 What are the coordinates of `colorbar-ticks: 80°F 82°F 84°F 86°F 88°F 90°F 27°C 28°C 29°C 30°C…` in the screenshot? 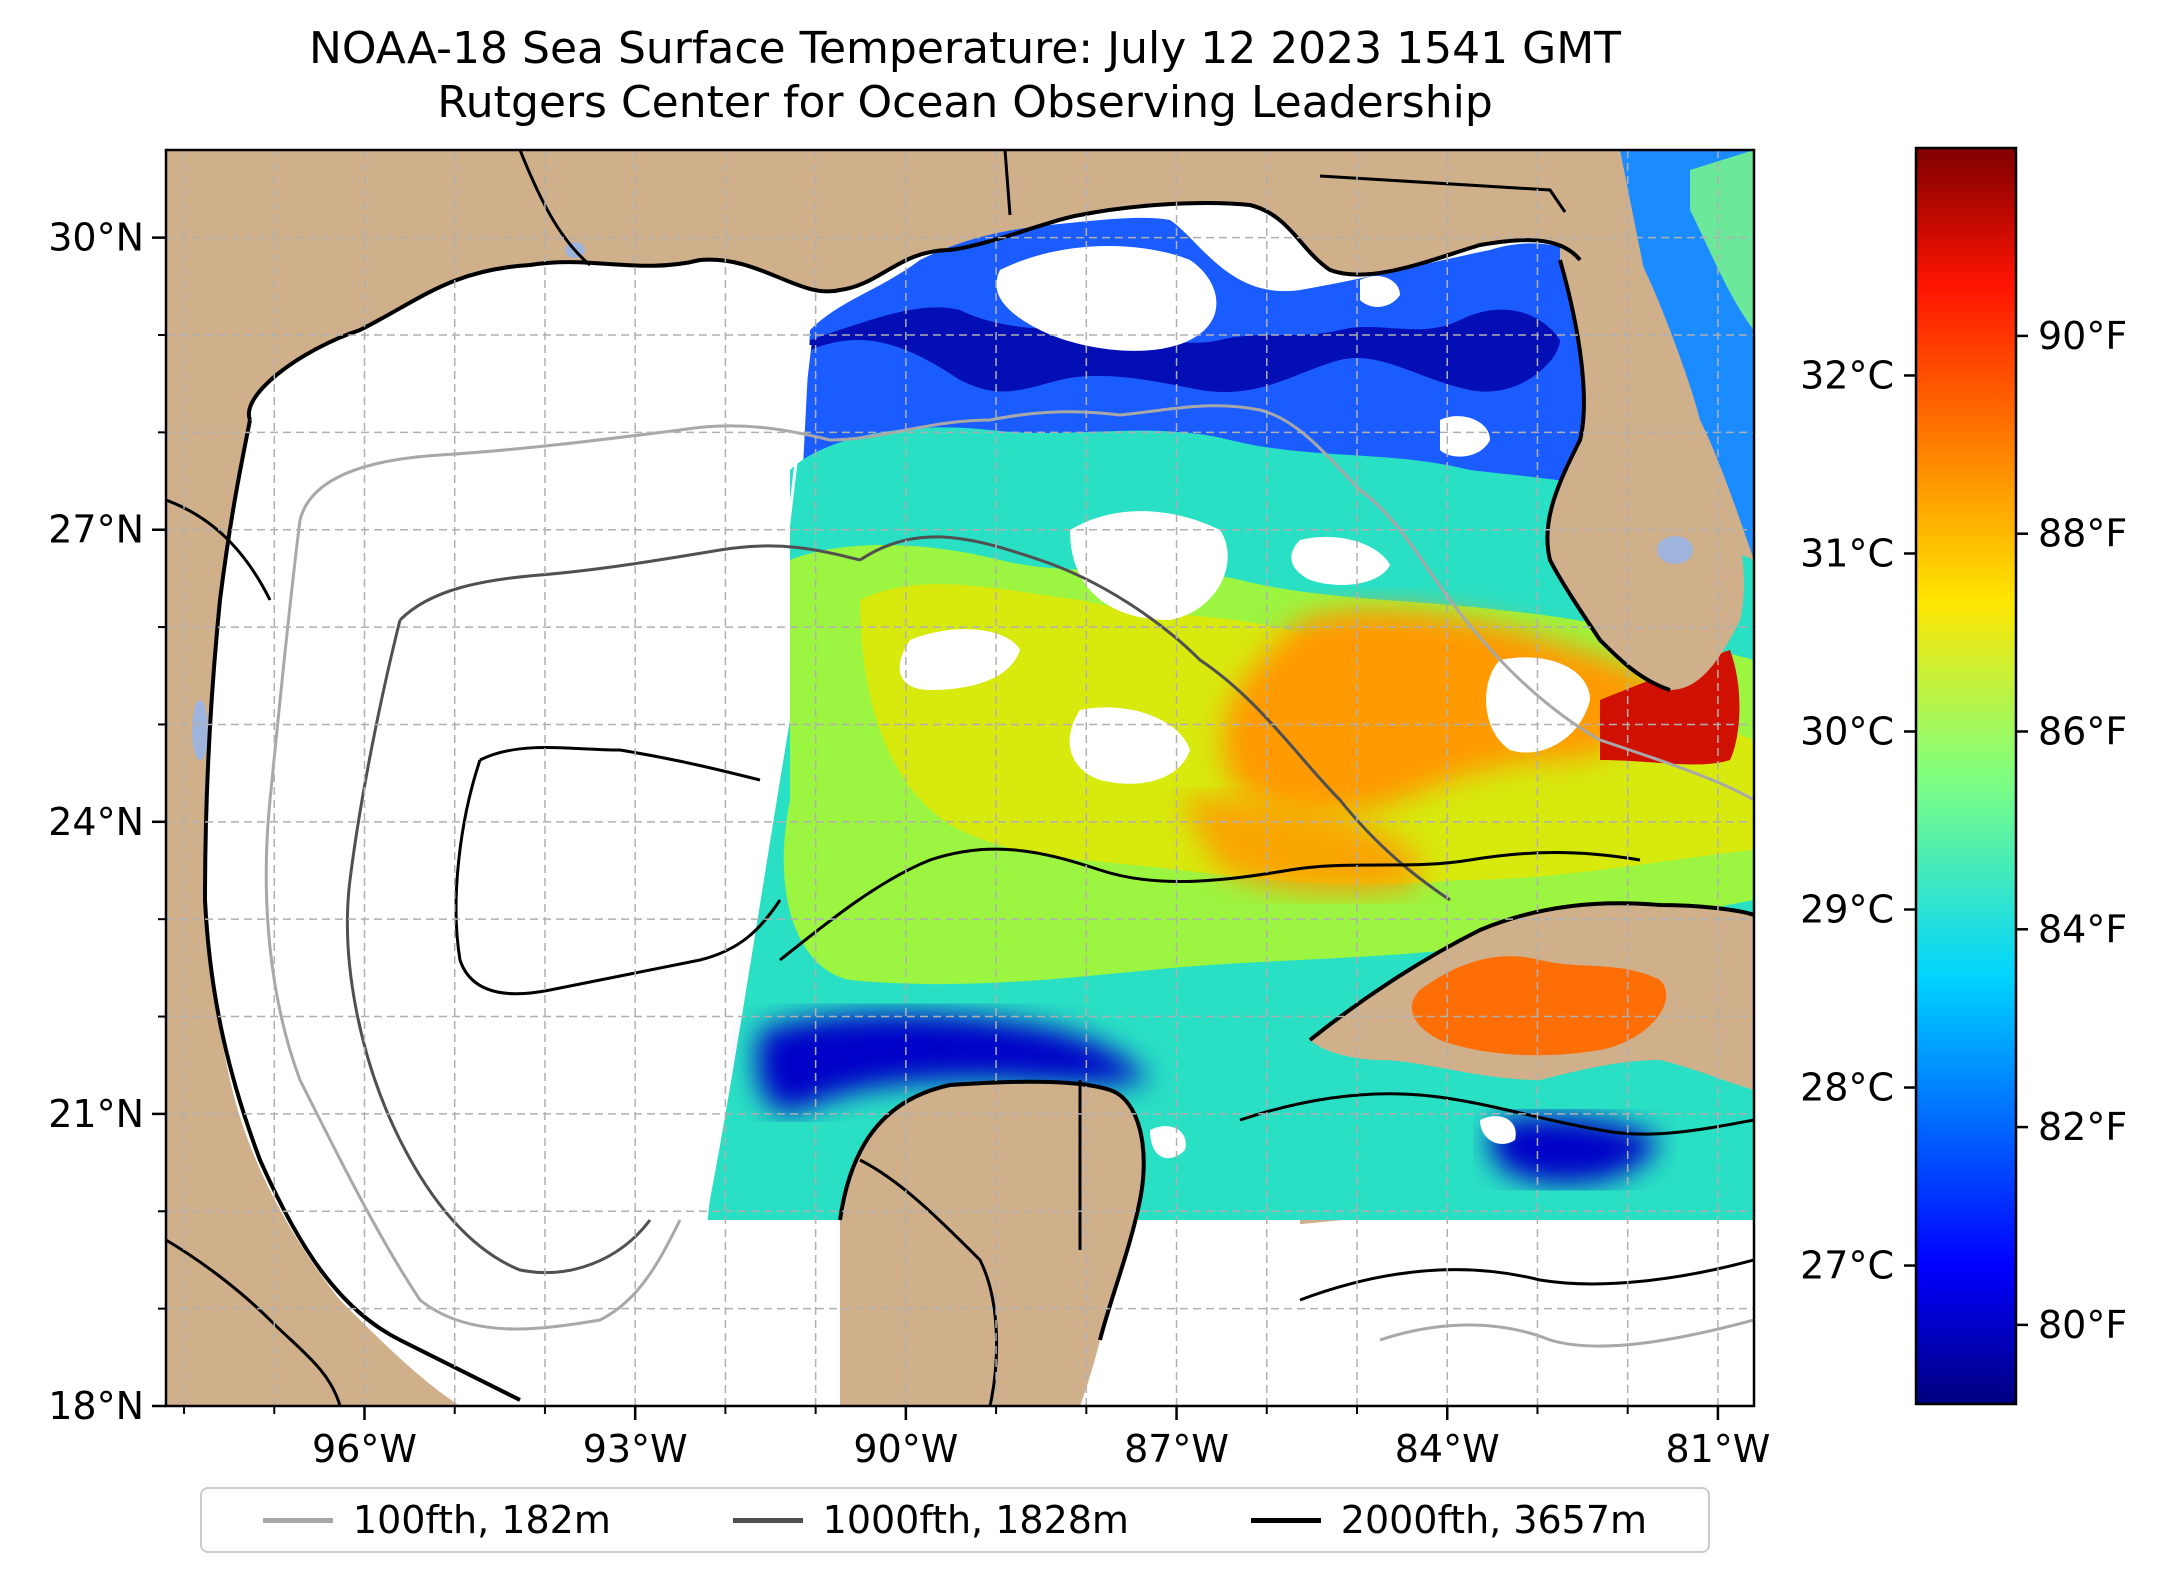 It's located at (1963, 830).